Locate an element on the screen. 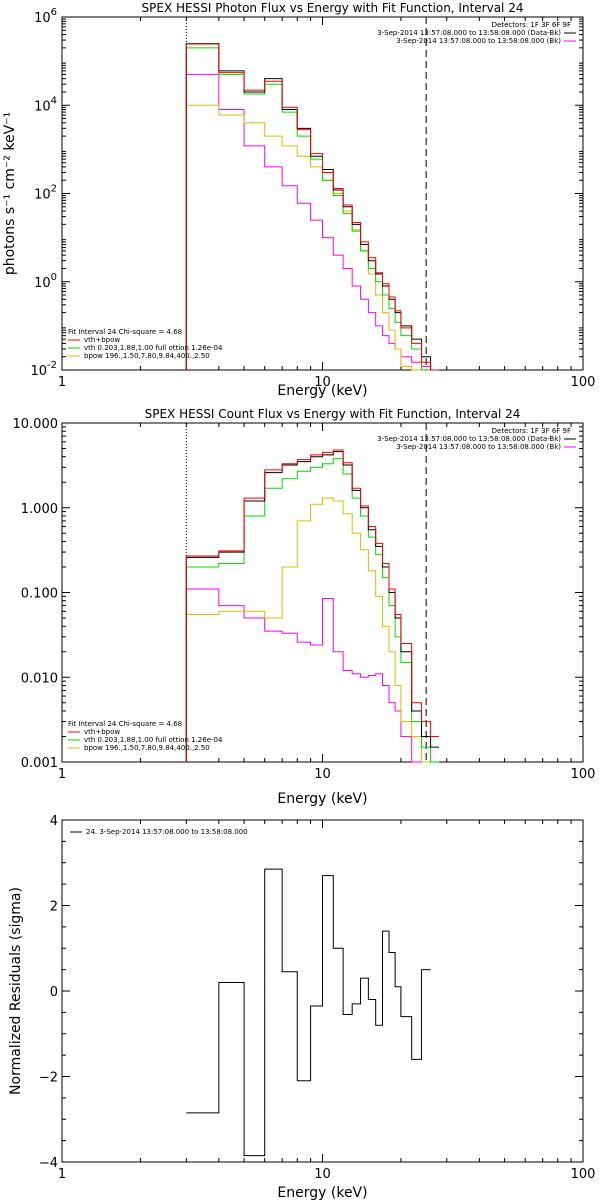  series-background-line is located at coordinates (312, 675).